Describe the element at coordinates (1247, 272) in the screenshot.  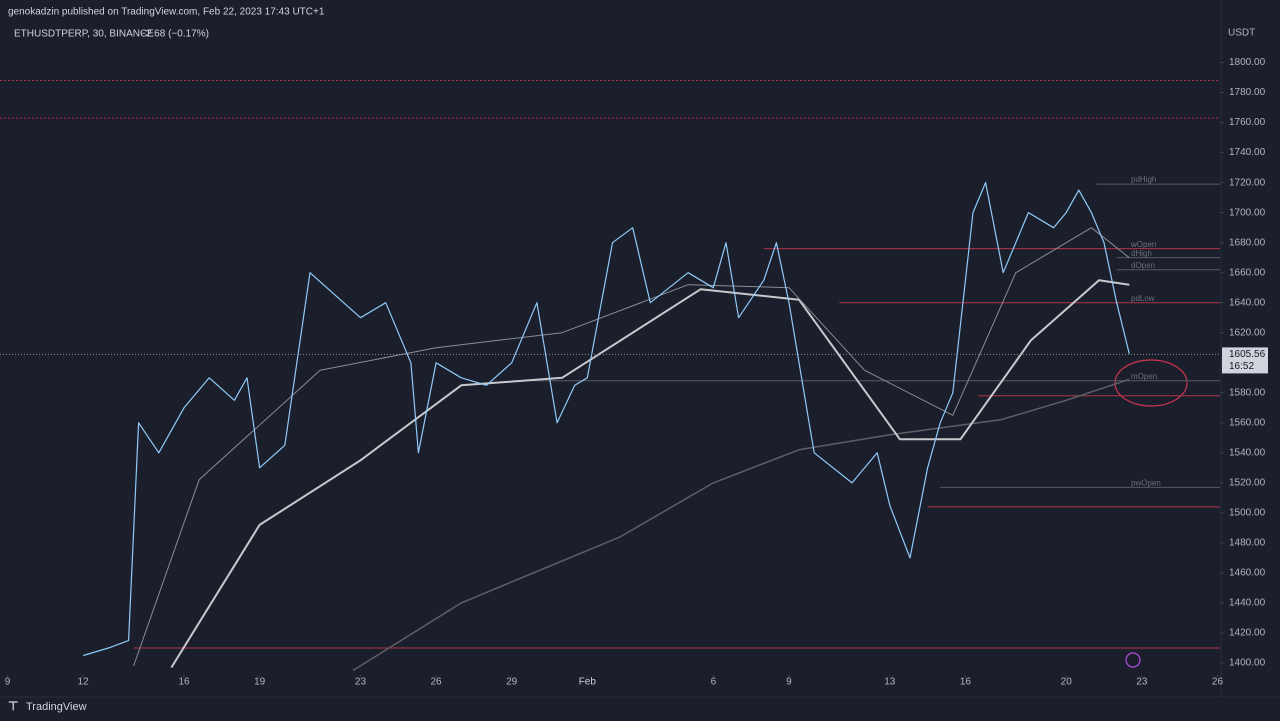
I see `y-tick-label: 1660.00` at that location.